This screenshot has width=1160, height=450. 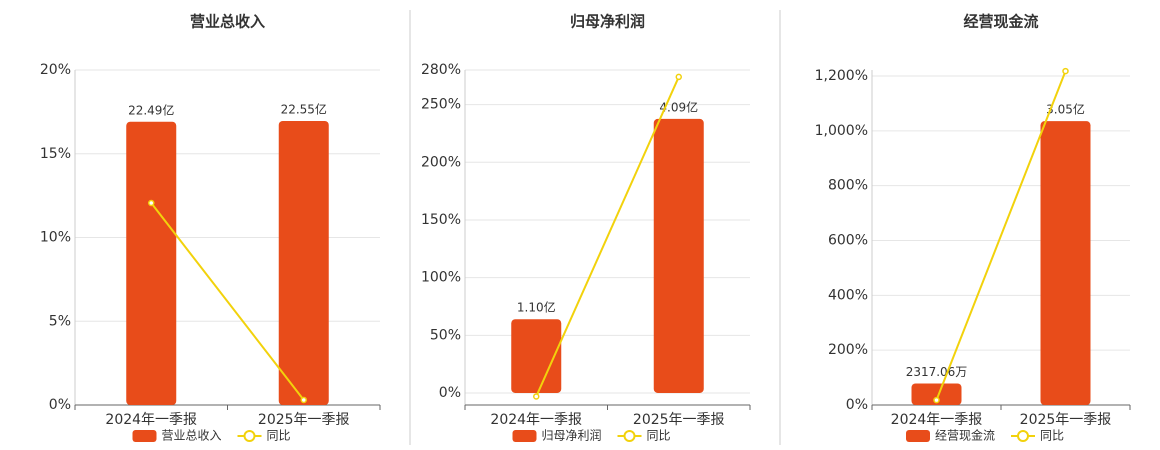 What do you see at coordinates (937, 372) in the screenshot?
I see `value-label: 2317.06万` at bounding box center [937, 372].